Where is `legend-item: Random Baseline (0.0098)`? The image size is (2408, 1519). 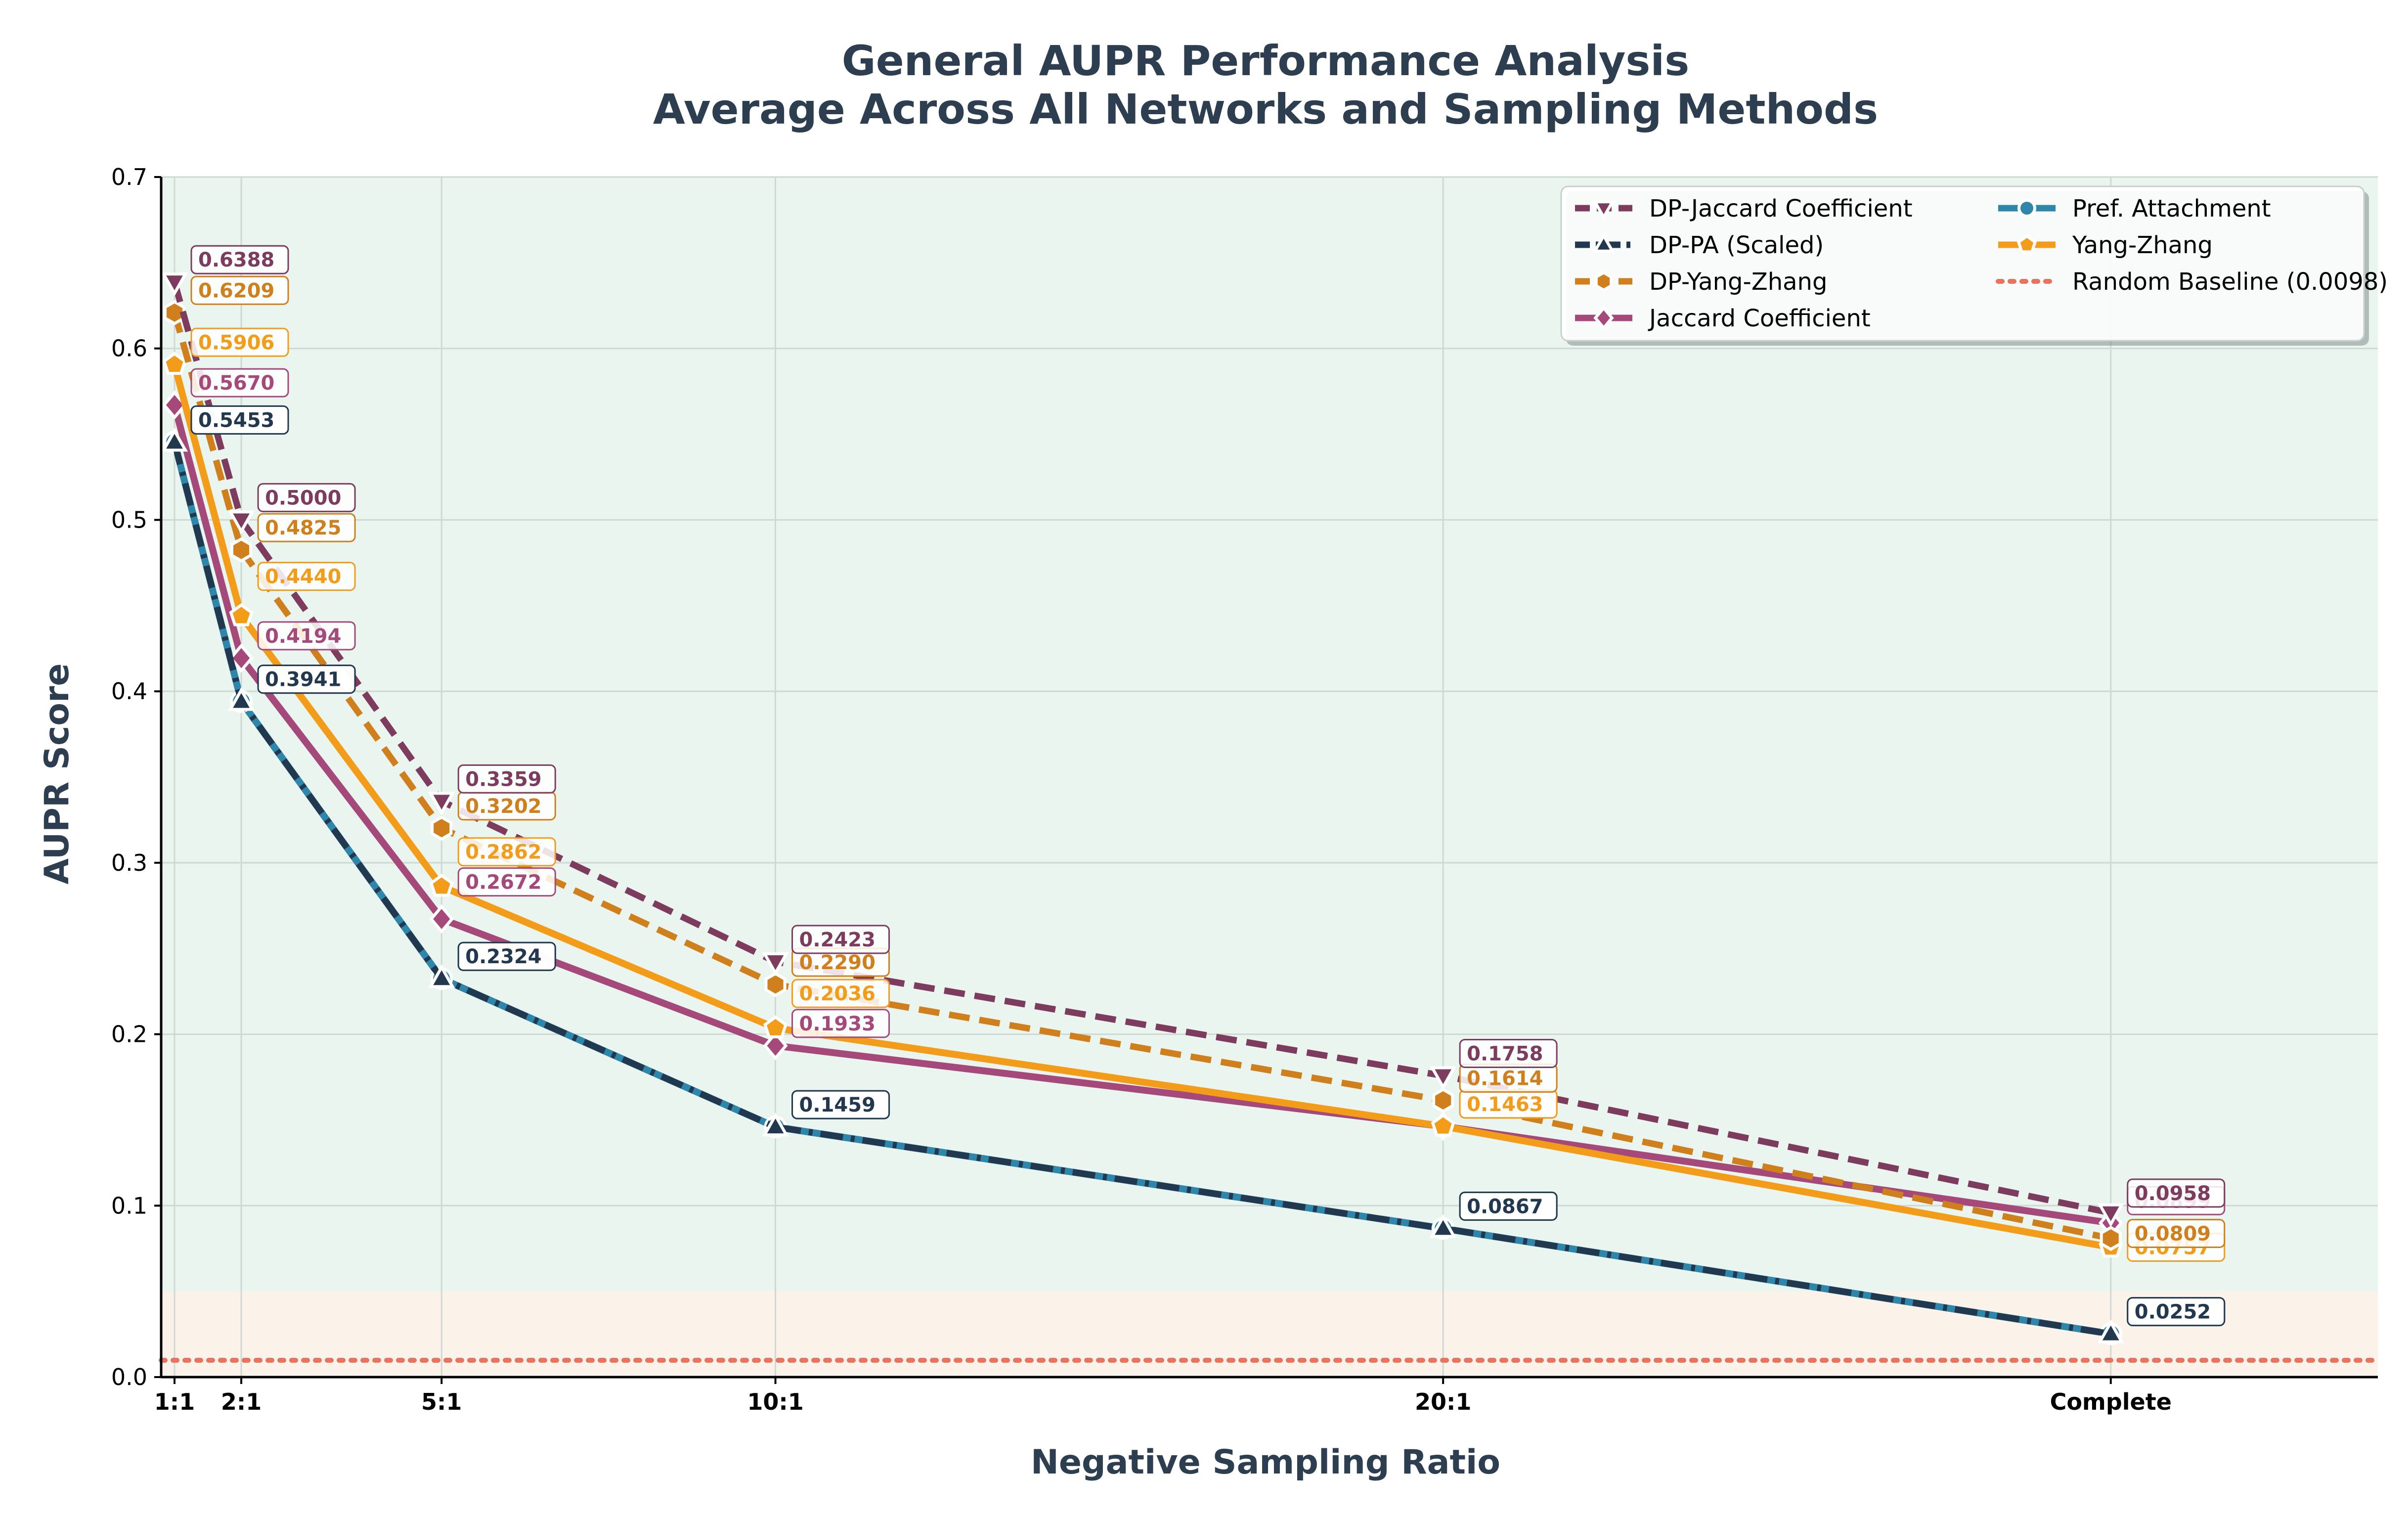
legend-item: Random Baseline (0.0098) is located at coordinates (2192, 282).